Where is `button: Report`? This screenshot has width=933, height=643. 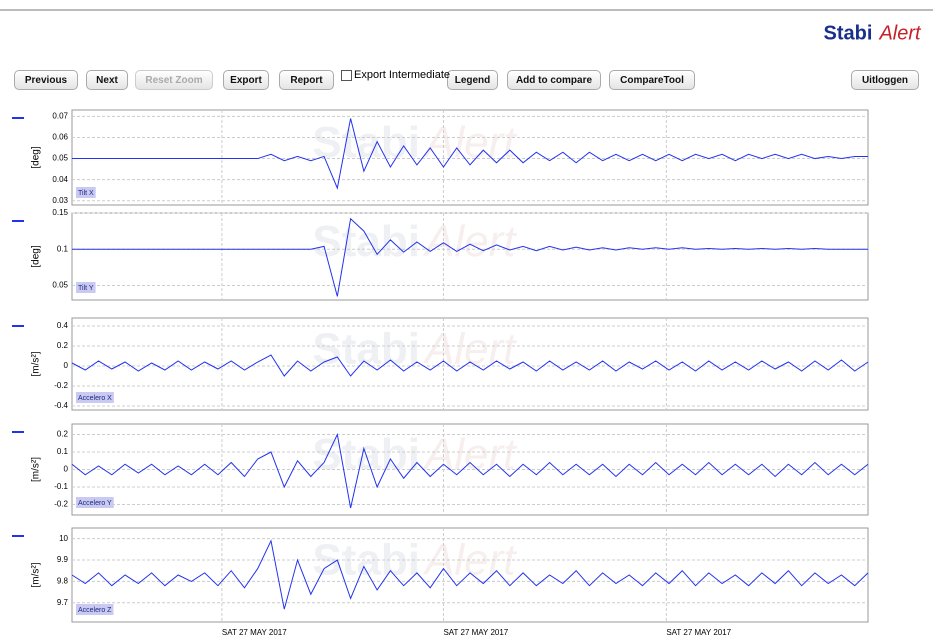
button: Report is located at coordinates (306, 80).